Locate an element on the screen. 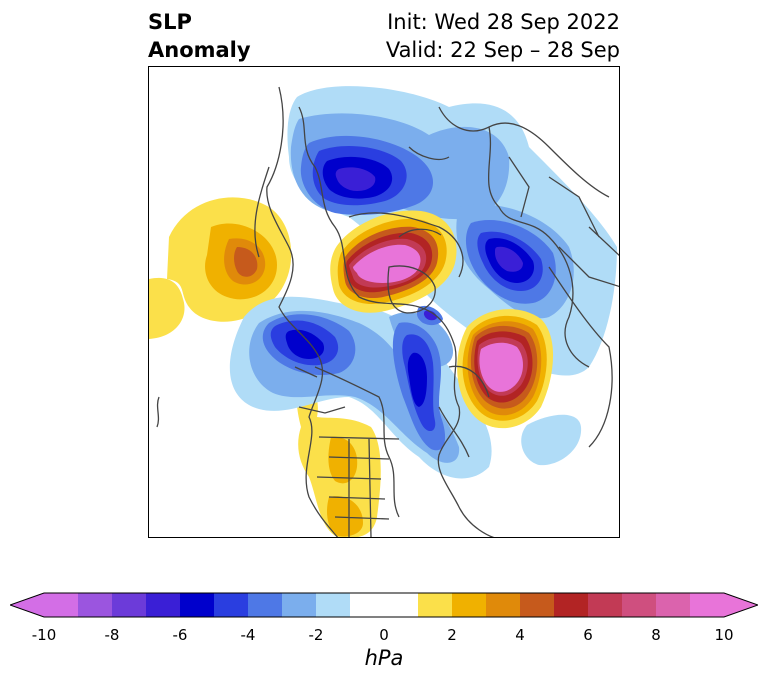 The height and width of the screenshot is (684, 768). anomaly-high-north-pacific is located at coordinates (220, 268).